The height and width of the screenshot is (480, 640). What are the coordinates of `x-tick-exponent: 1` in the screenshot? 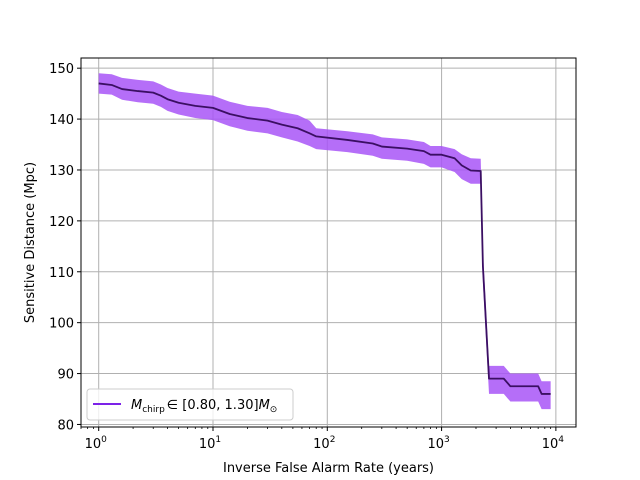 It's located at (218, 440).